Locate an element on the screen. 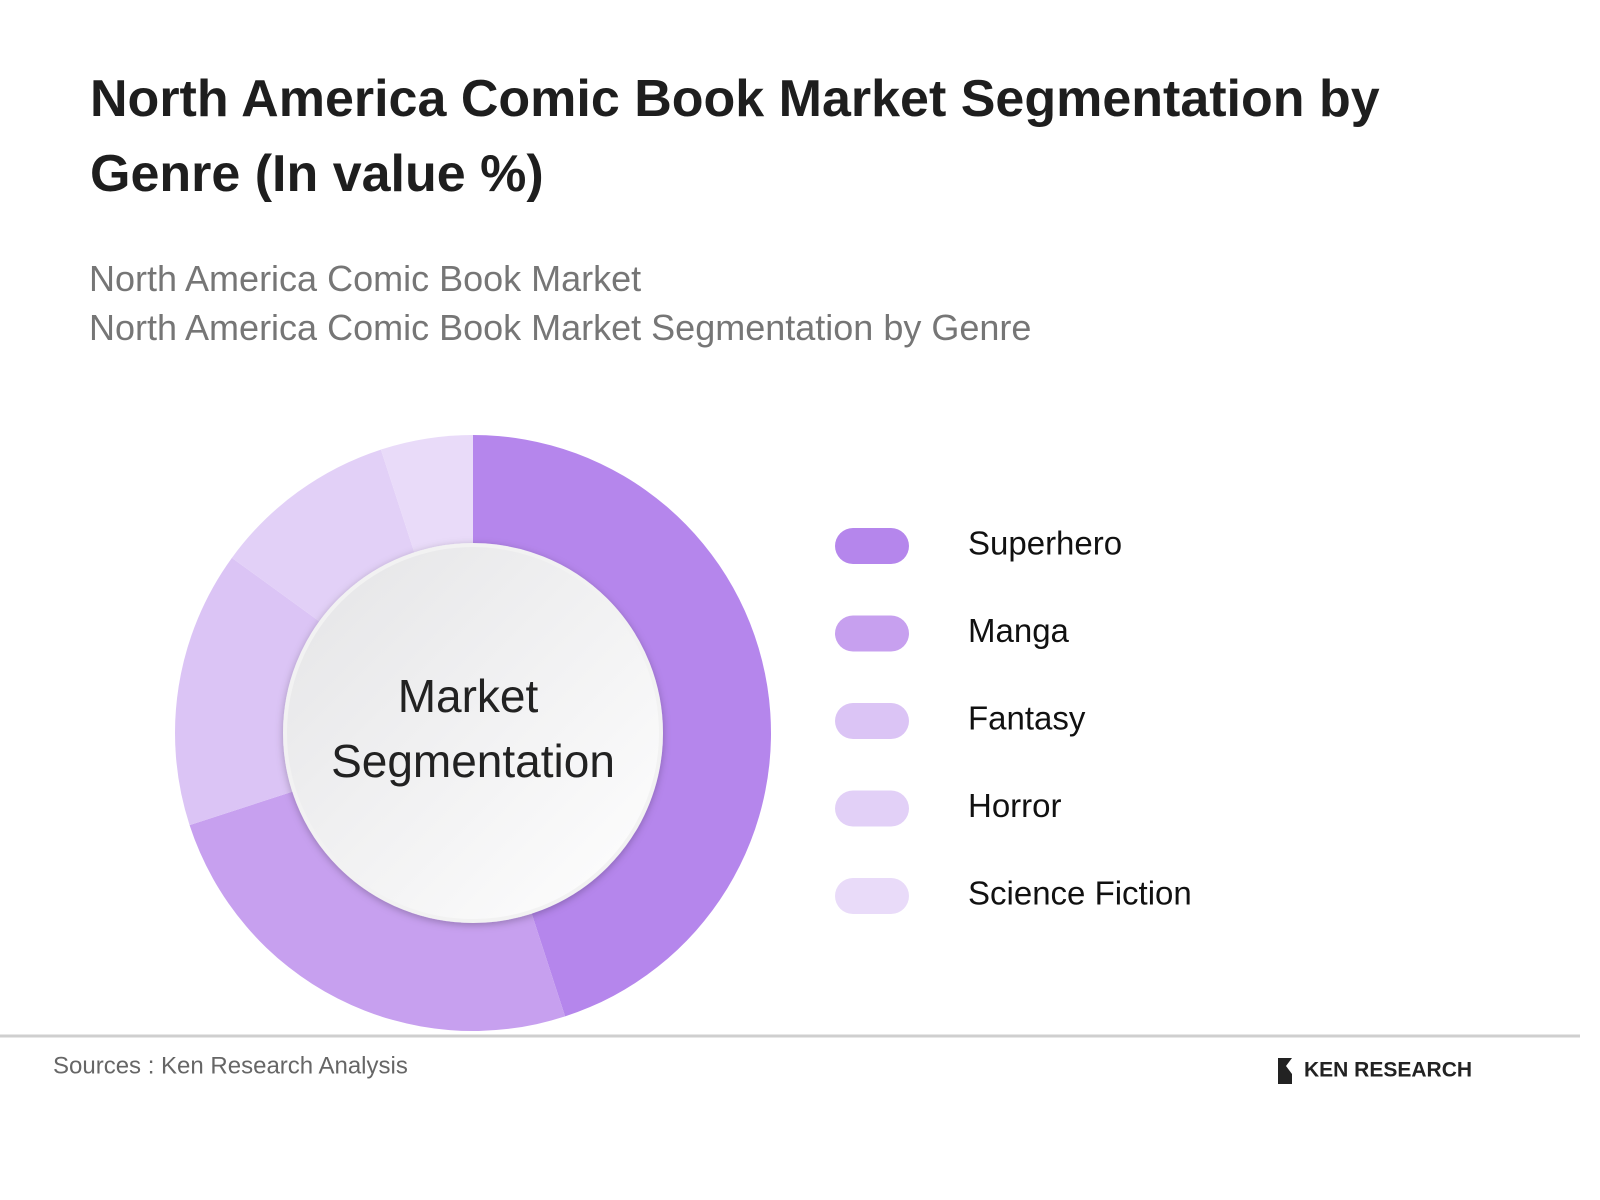  legend-label: Fantasy is located at coordinates (1027, 718).